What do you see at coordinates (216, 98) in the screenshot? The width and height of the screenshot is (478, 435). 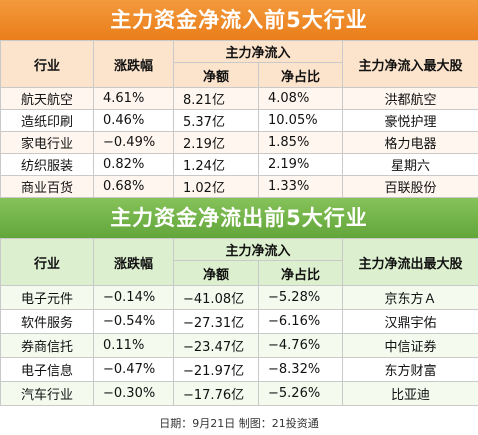 I see `amount-cell: 8.21亿` at bounding box center [216, 98].